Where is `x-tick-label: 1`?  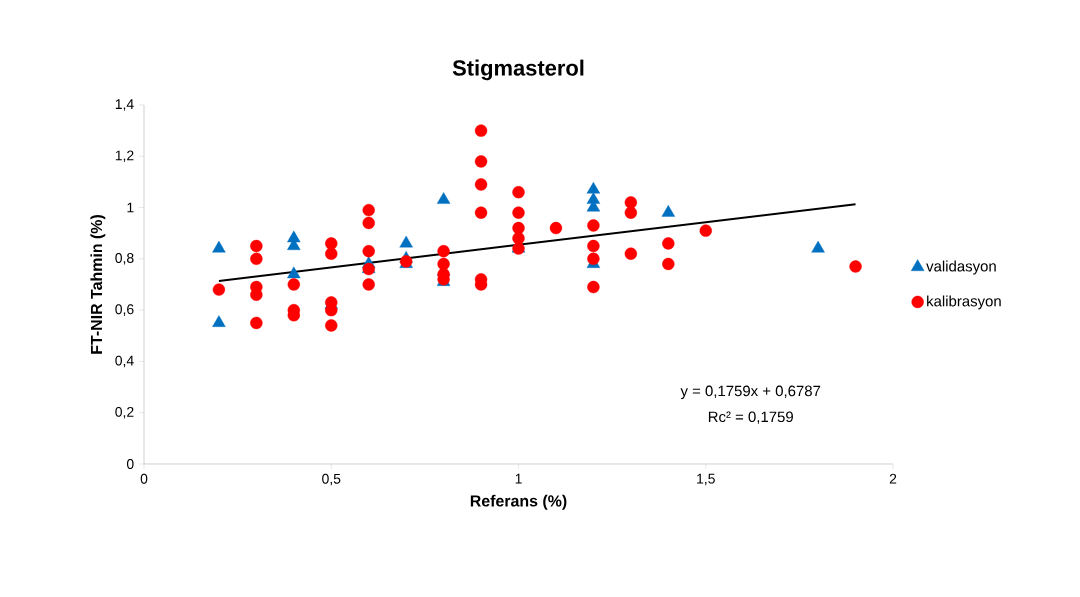
x-tick-label: 1 is located at coordinates (518, 478).